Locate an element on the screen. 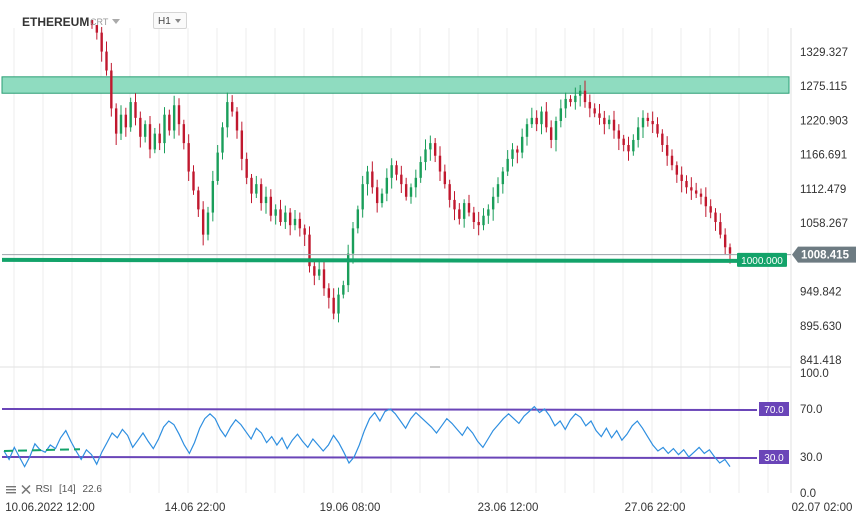 The width and height of the screenshot is (859, 524). timeframe-label: H1 is located at coordinates (164, 21).